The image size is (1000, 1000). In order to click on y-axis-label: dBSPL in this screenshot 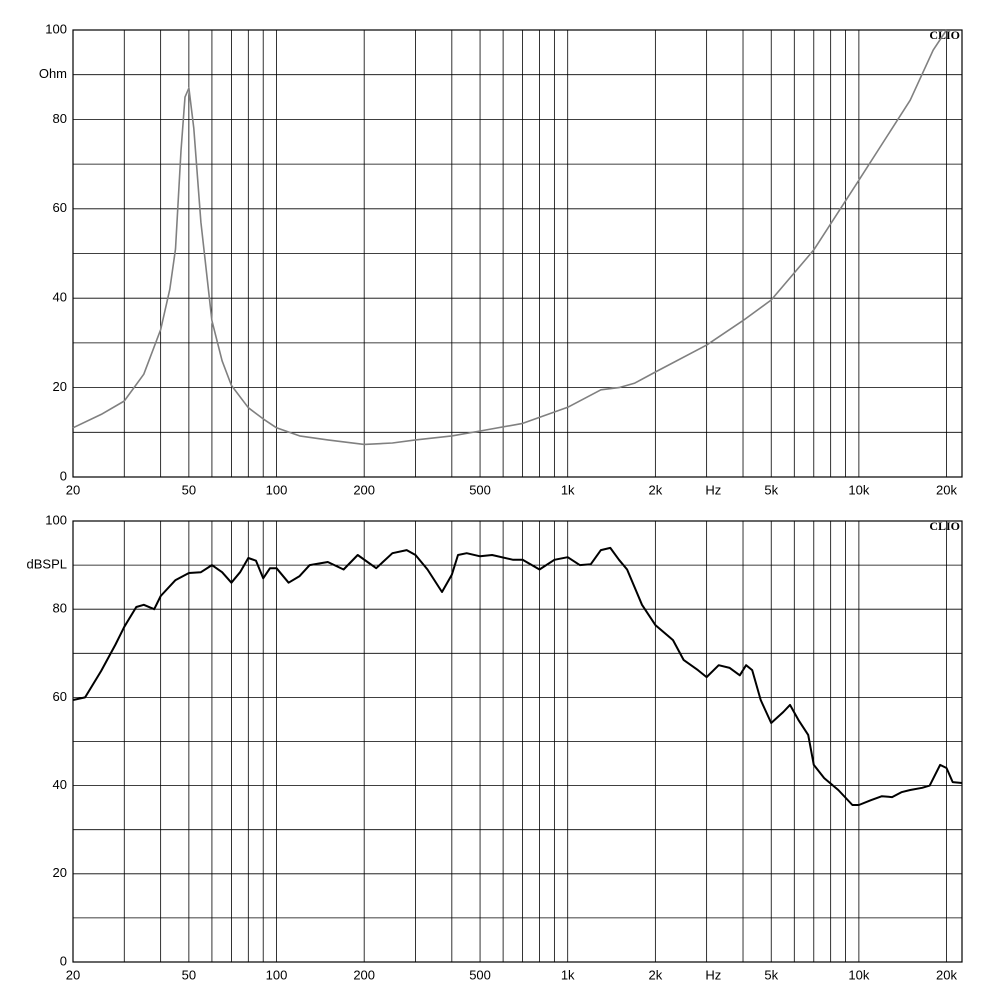, I will do `click(47, 564)`.